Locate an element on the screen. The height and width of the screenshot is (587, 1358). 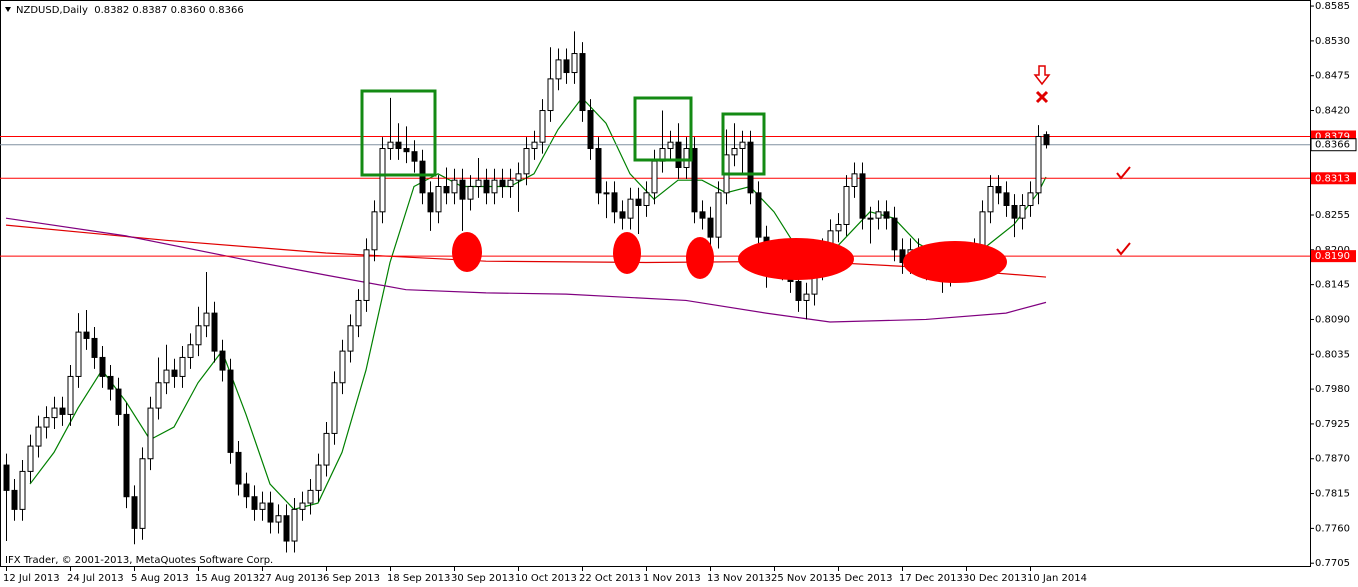
y-tick-label: 0.7870 is located at coordinates (1332, 459).